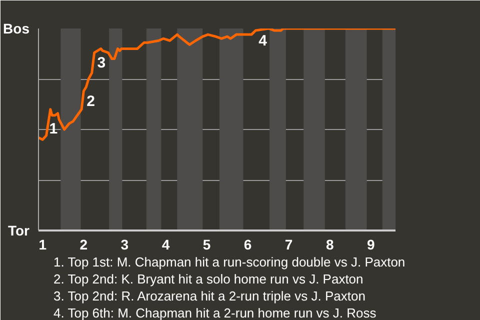 The height and width of the screenshot is (320, 480). I want to click on x-tick-label: 1, so click(42, 244).